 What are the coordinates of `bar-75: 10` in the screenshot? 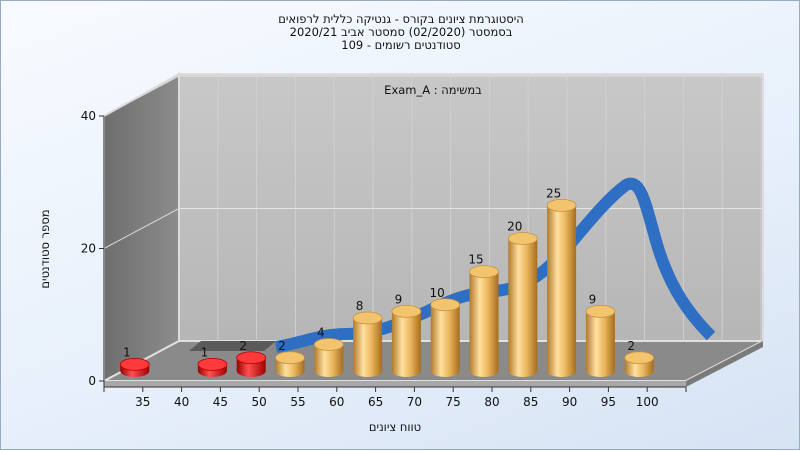 It's located at (445, 331).